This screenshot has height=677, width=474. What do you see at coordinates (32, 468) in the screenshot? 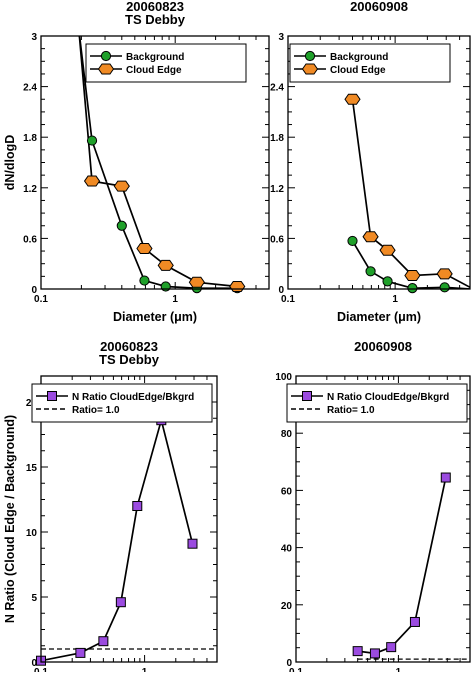
I see `y-tick-label: 15` at bounding box center [32, 468].